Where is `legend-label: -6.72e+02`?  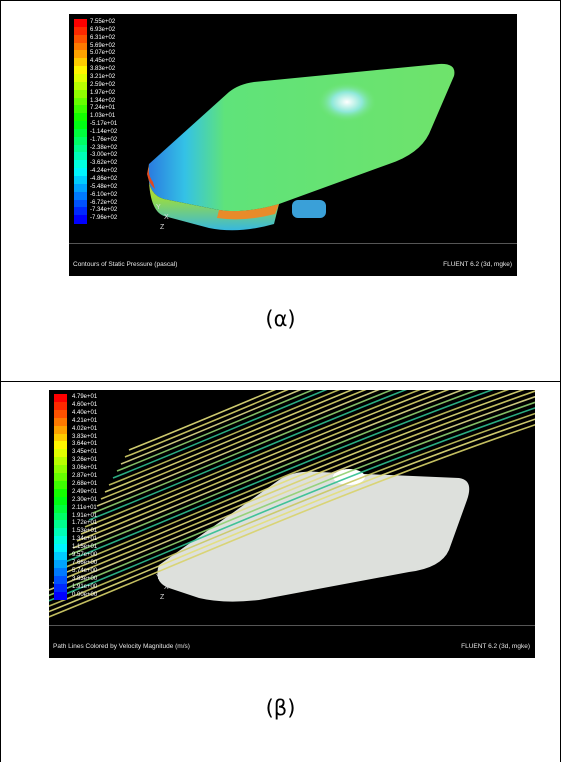 legend-label: -6.72e+02 is located at coordinates (104, 202).